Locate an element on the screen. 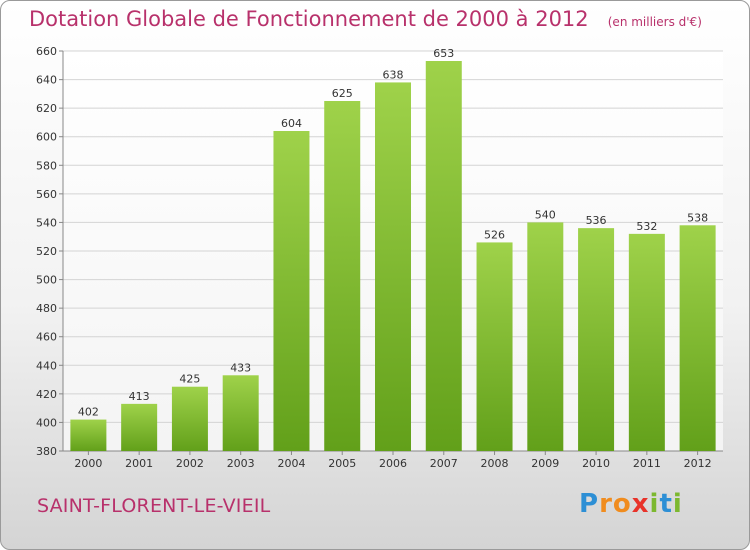 This screenshot has height=550, width=750. y-tick-label: 600 is located at coordinates (46, 137).